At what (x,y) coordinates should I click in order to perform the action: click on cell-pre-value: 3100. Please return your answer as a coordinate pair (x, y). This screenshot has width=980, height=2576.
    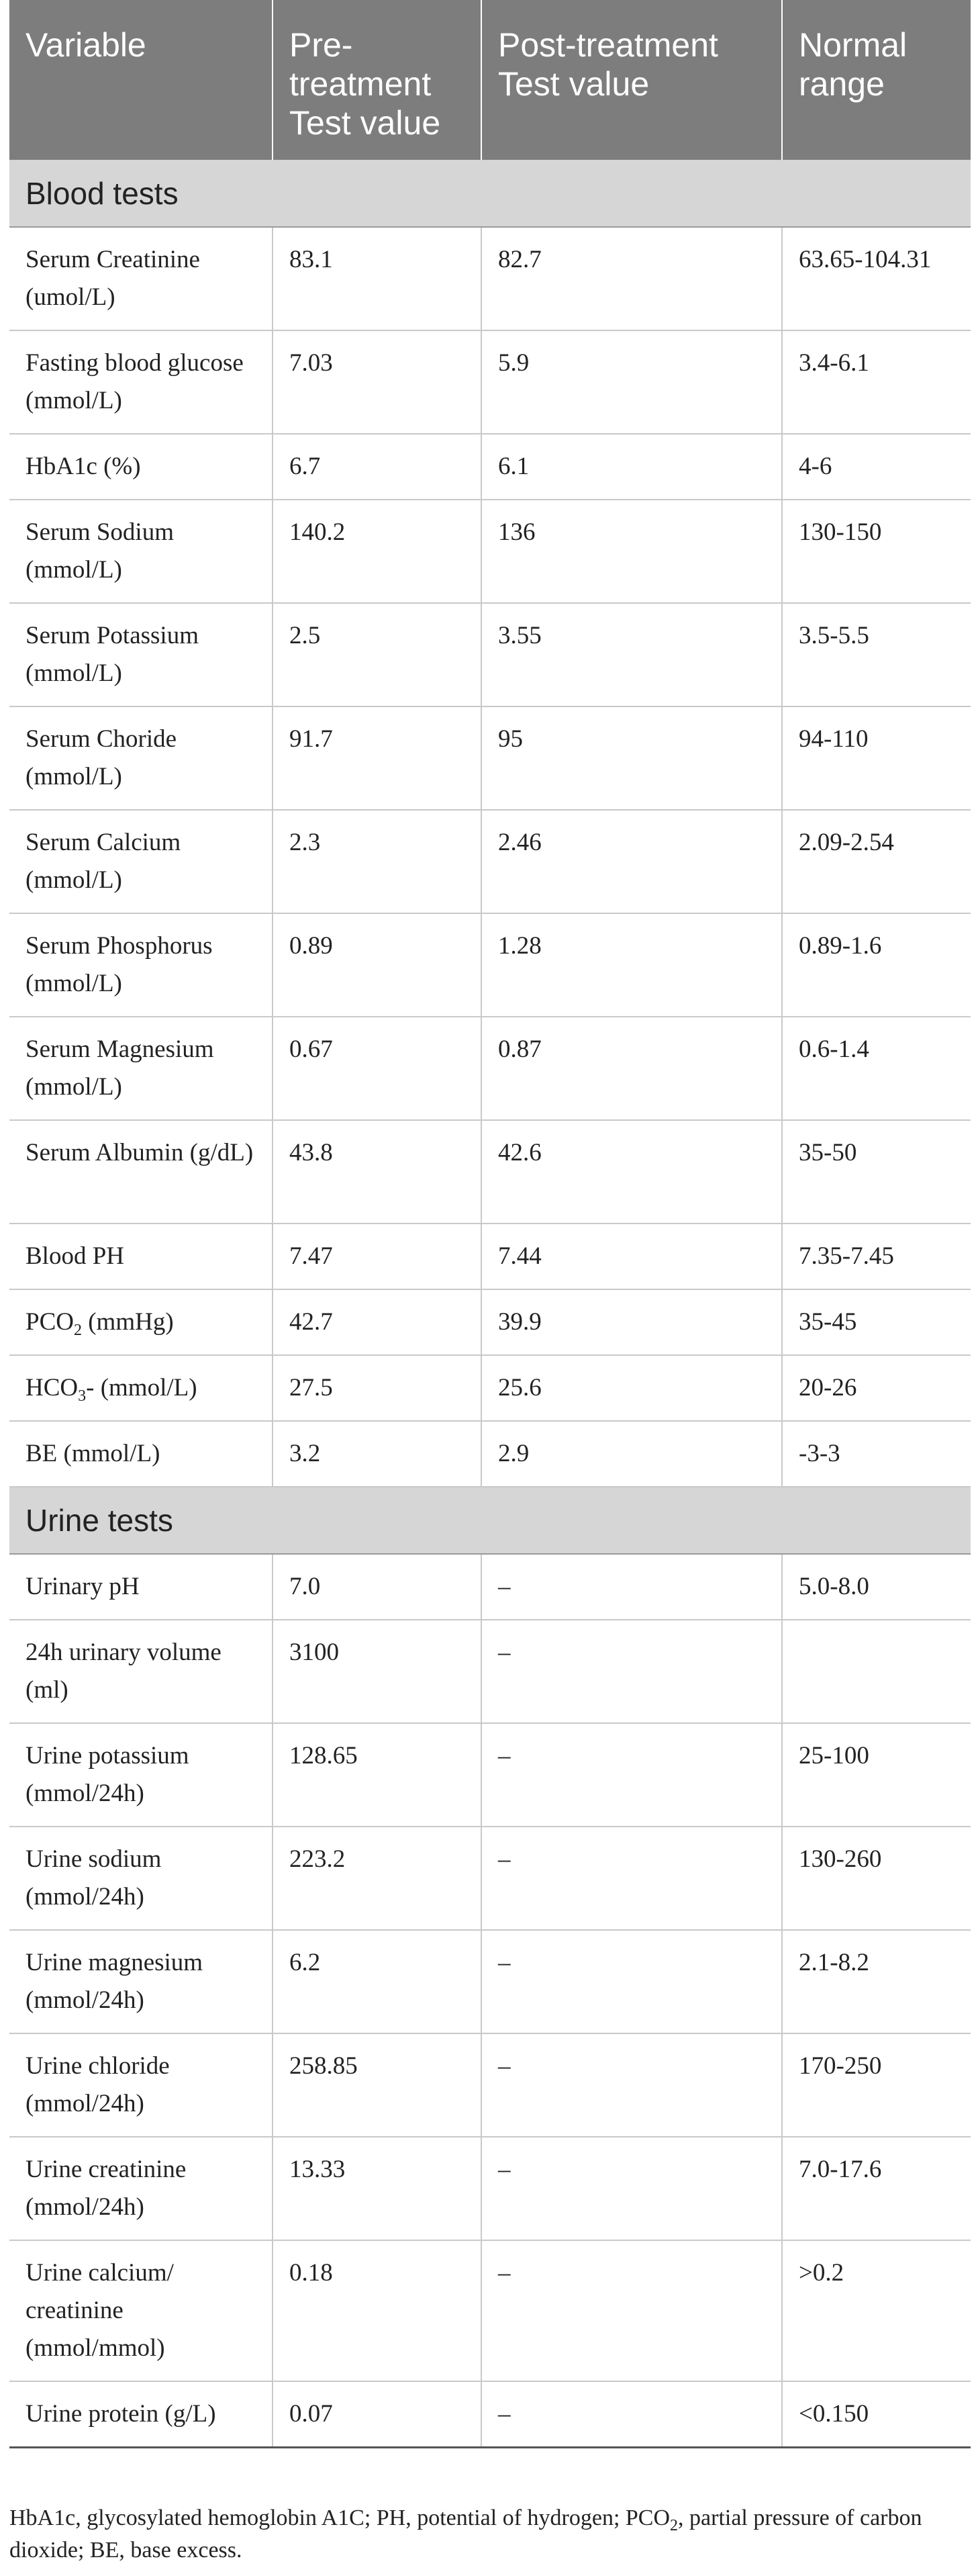
    Looking at the image, I should click on (377, 1672).